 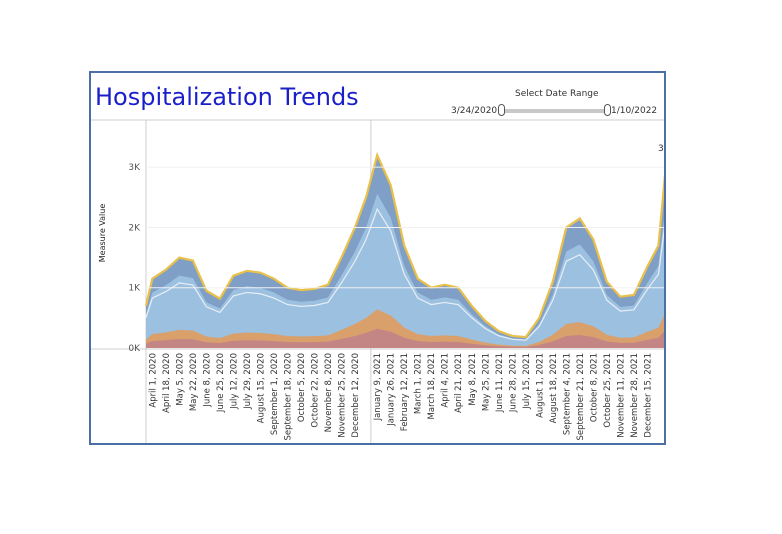 What do you see at coordinates (207, 380) in the screenshot?
I see `x-tick-label: June 8, 2020` at bounding box center [207, 380].